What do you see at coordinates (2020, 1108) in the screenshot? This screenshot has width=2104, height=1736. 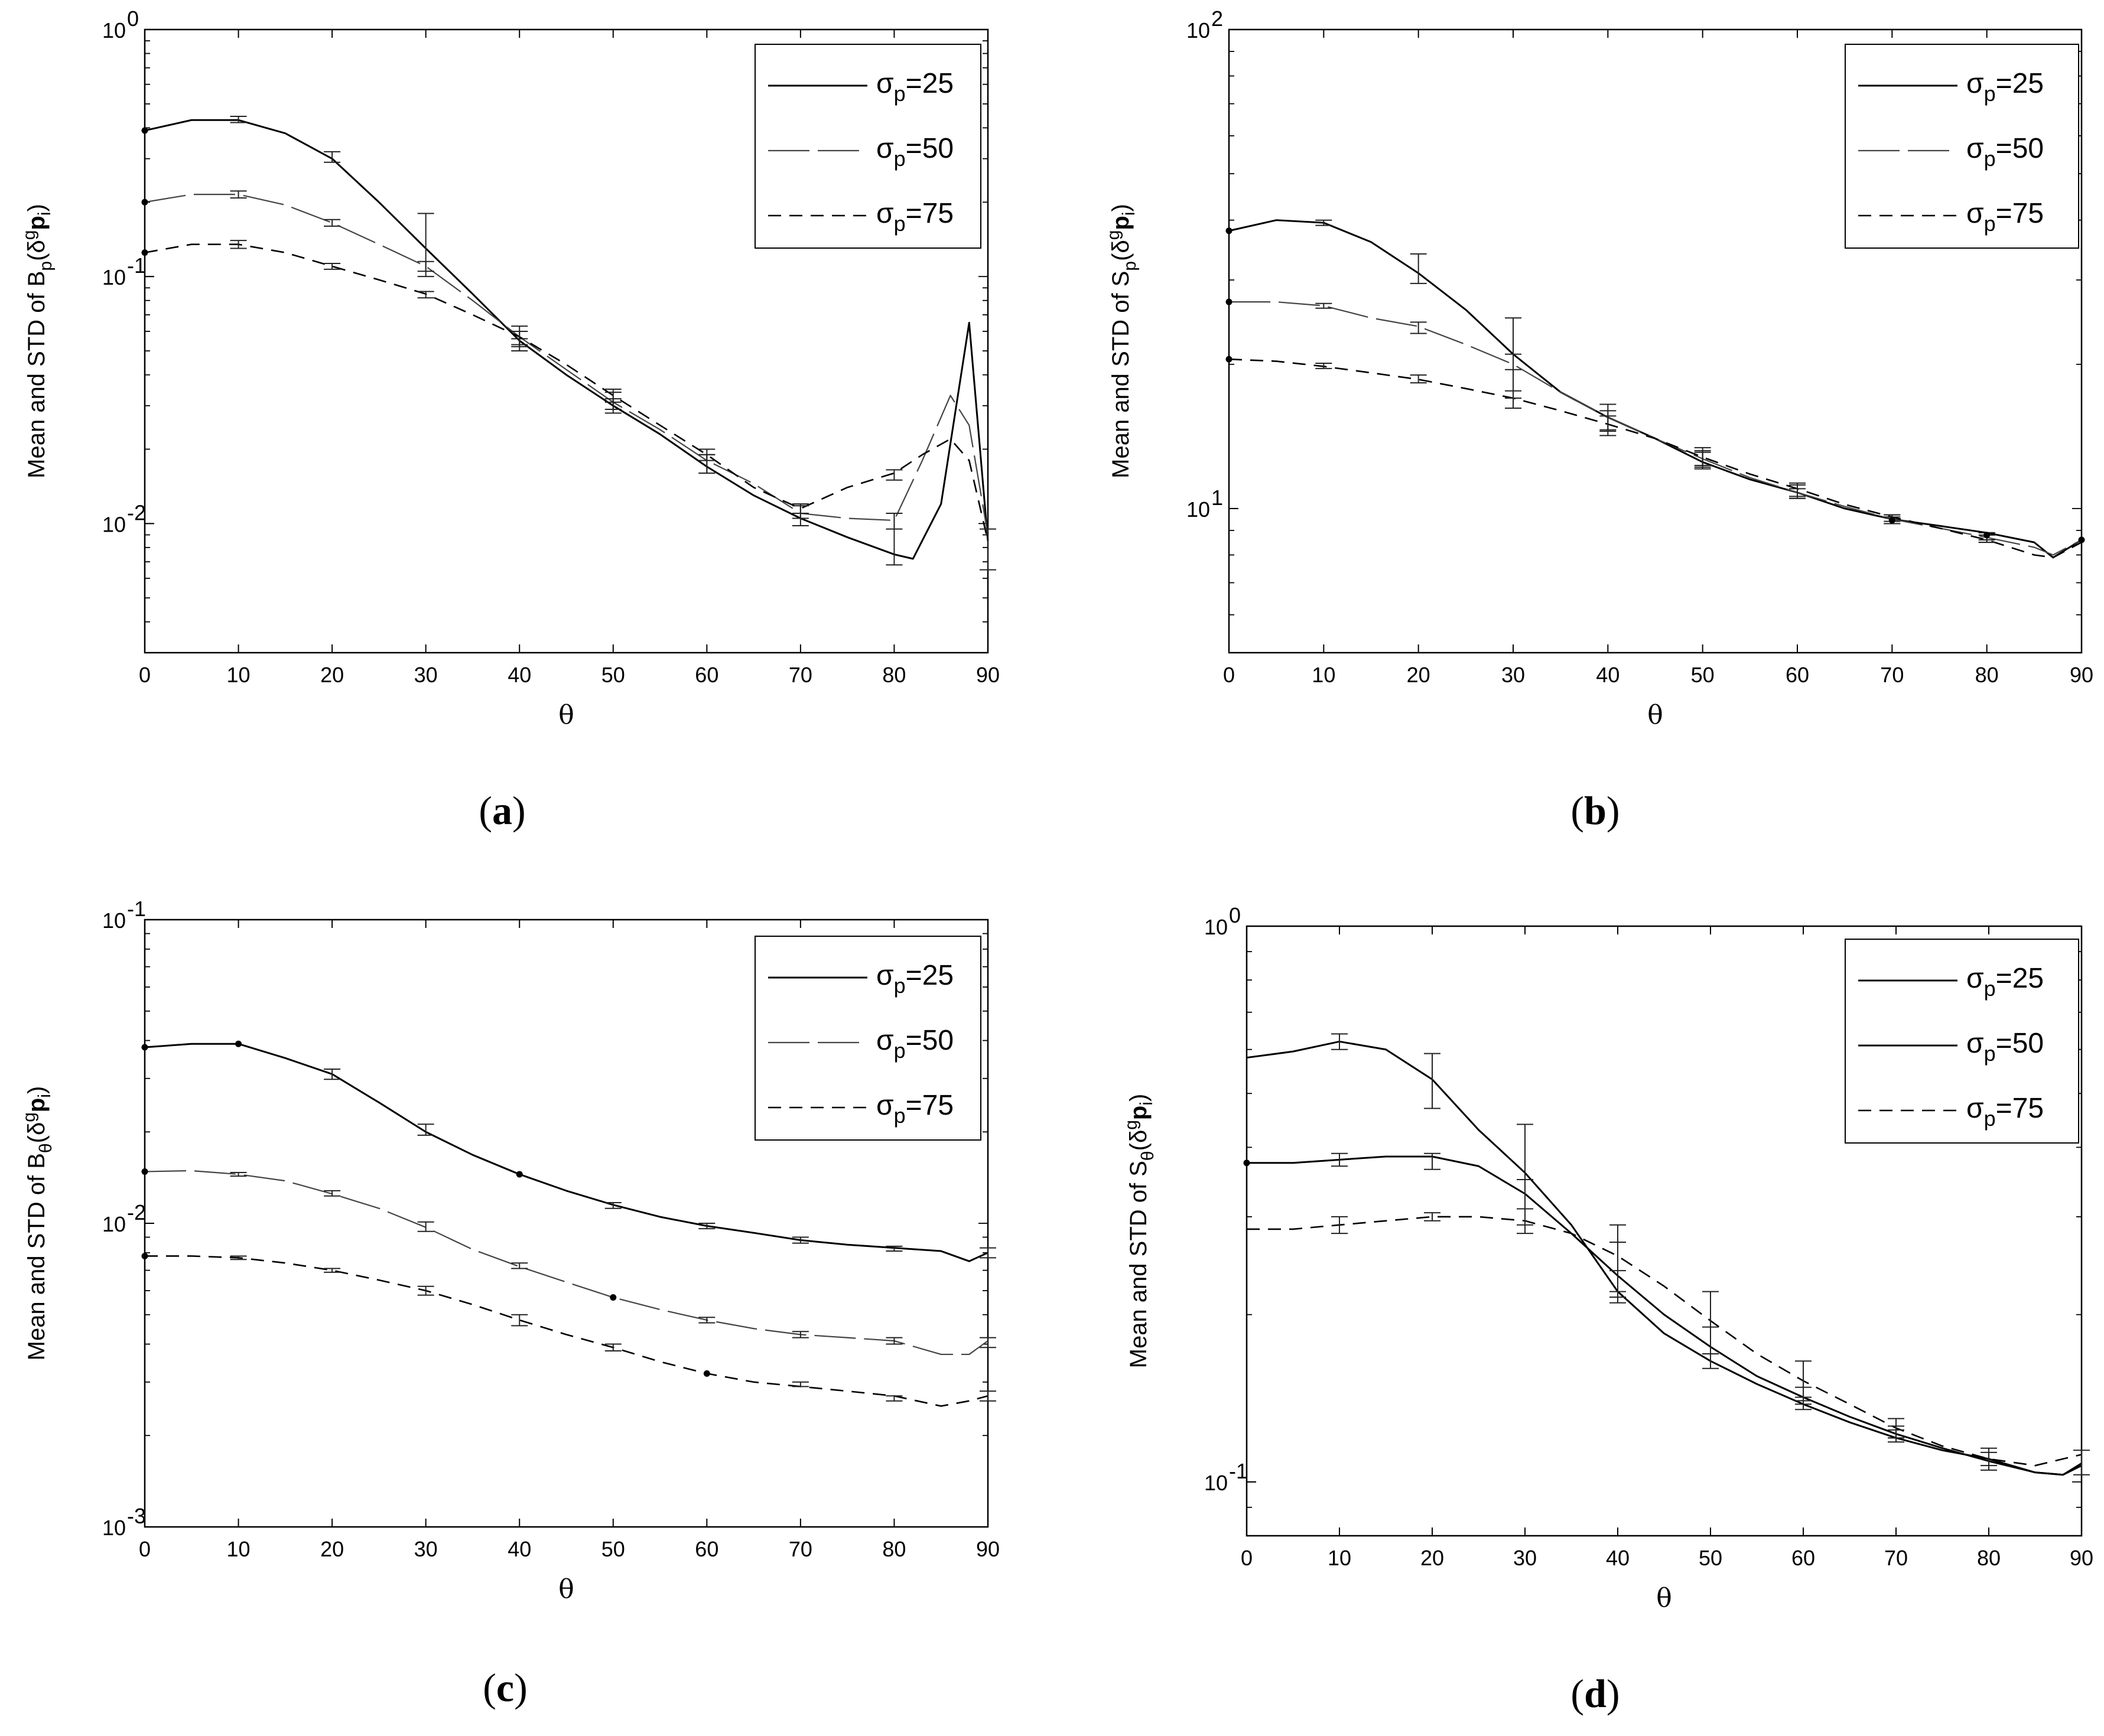 I see `legend-value: =75` at bounding box center [2020, 1108].